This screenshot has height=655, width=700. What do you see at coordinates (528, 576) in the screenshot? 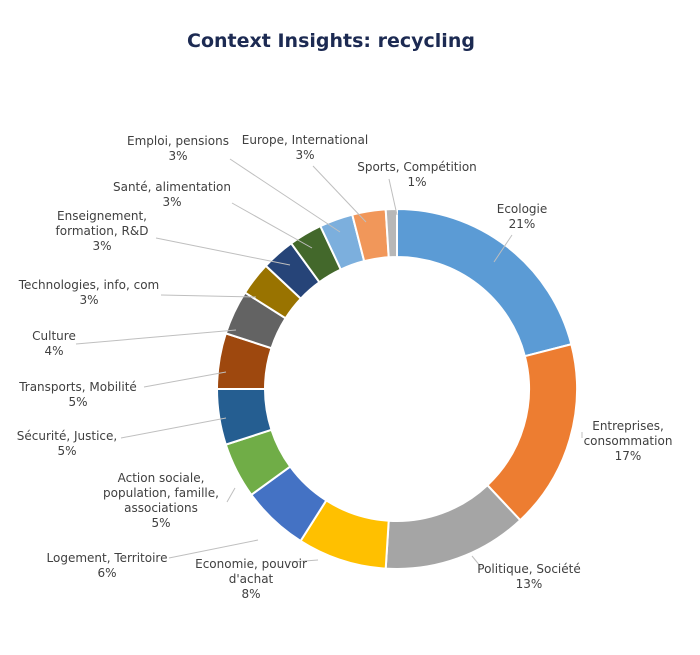
I see `slice-label: Politique, Société 13%` at bounding box center [528, 576].